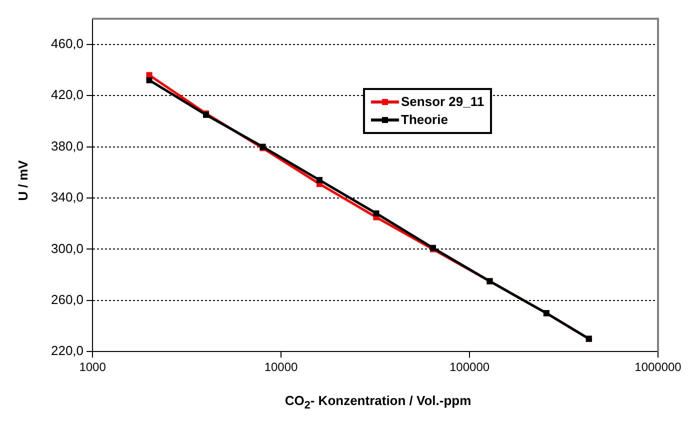 Image resolution: width=696 pixels, height=431 pixels. I want to click on x-tick-label: 1000, so click(92, 367).